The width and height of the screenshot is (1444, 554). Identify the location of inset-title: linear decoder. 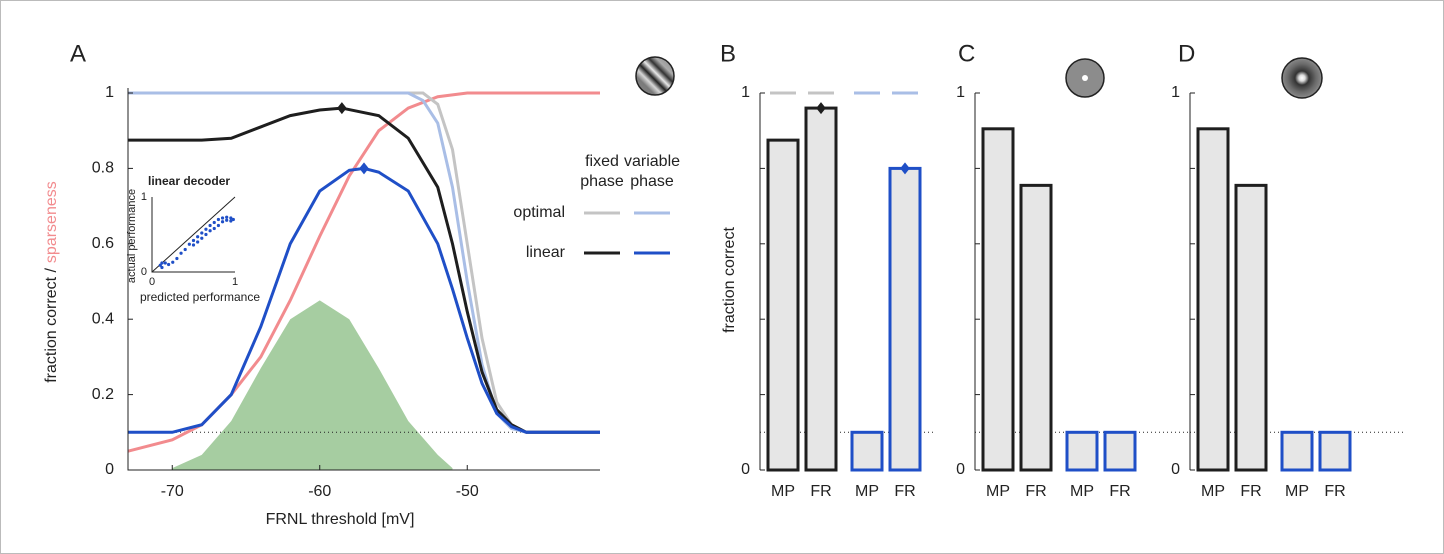
(189, 181).